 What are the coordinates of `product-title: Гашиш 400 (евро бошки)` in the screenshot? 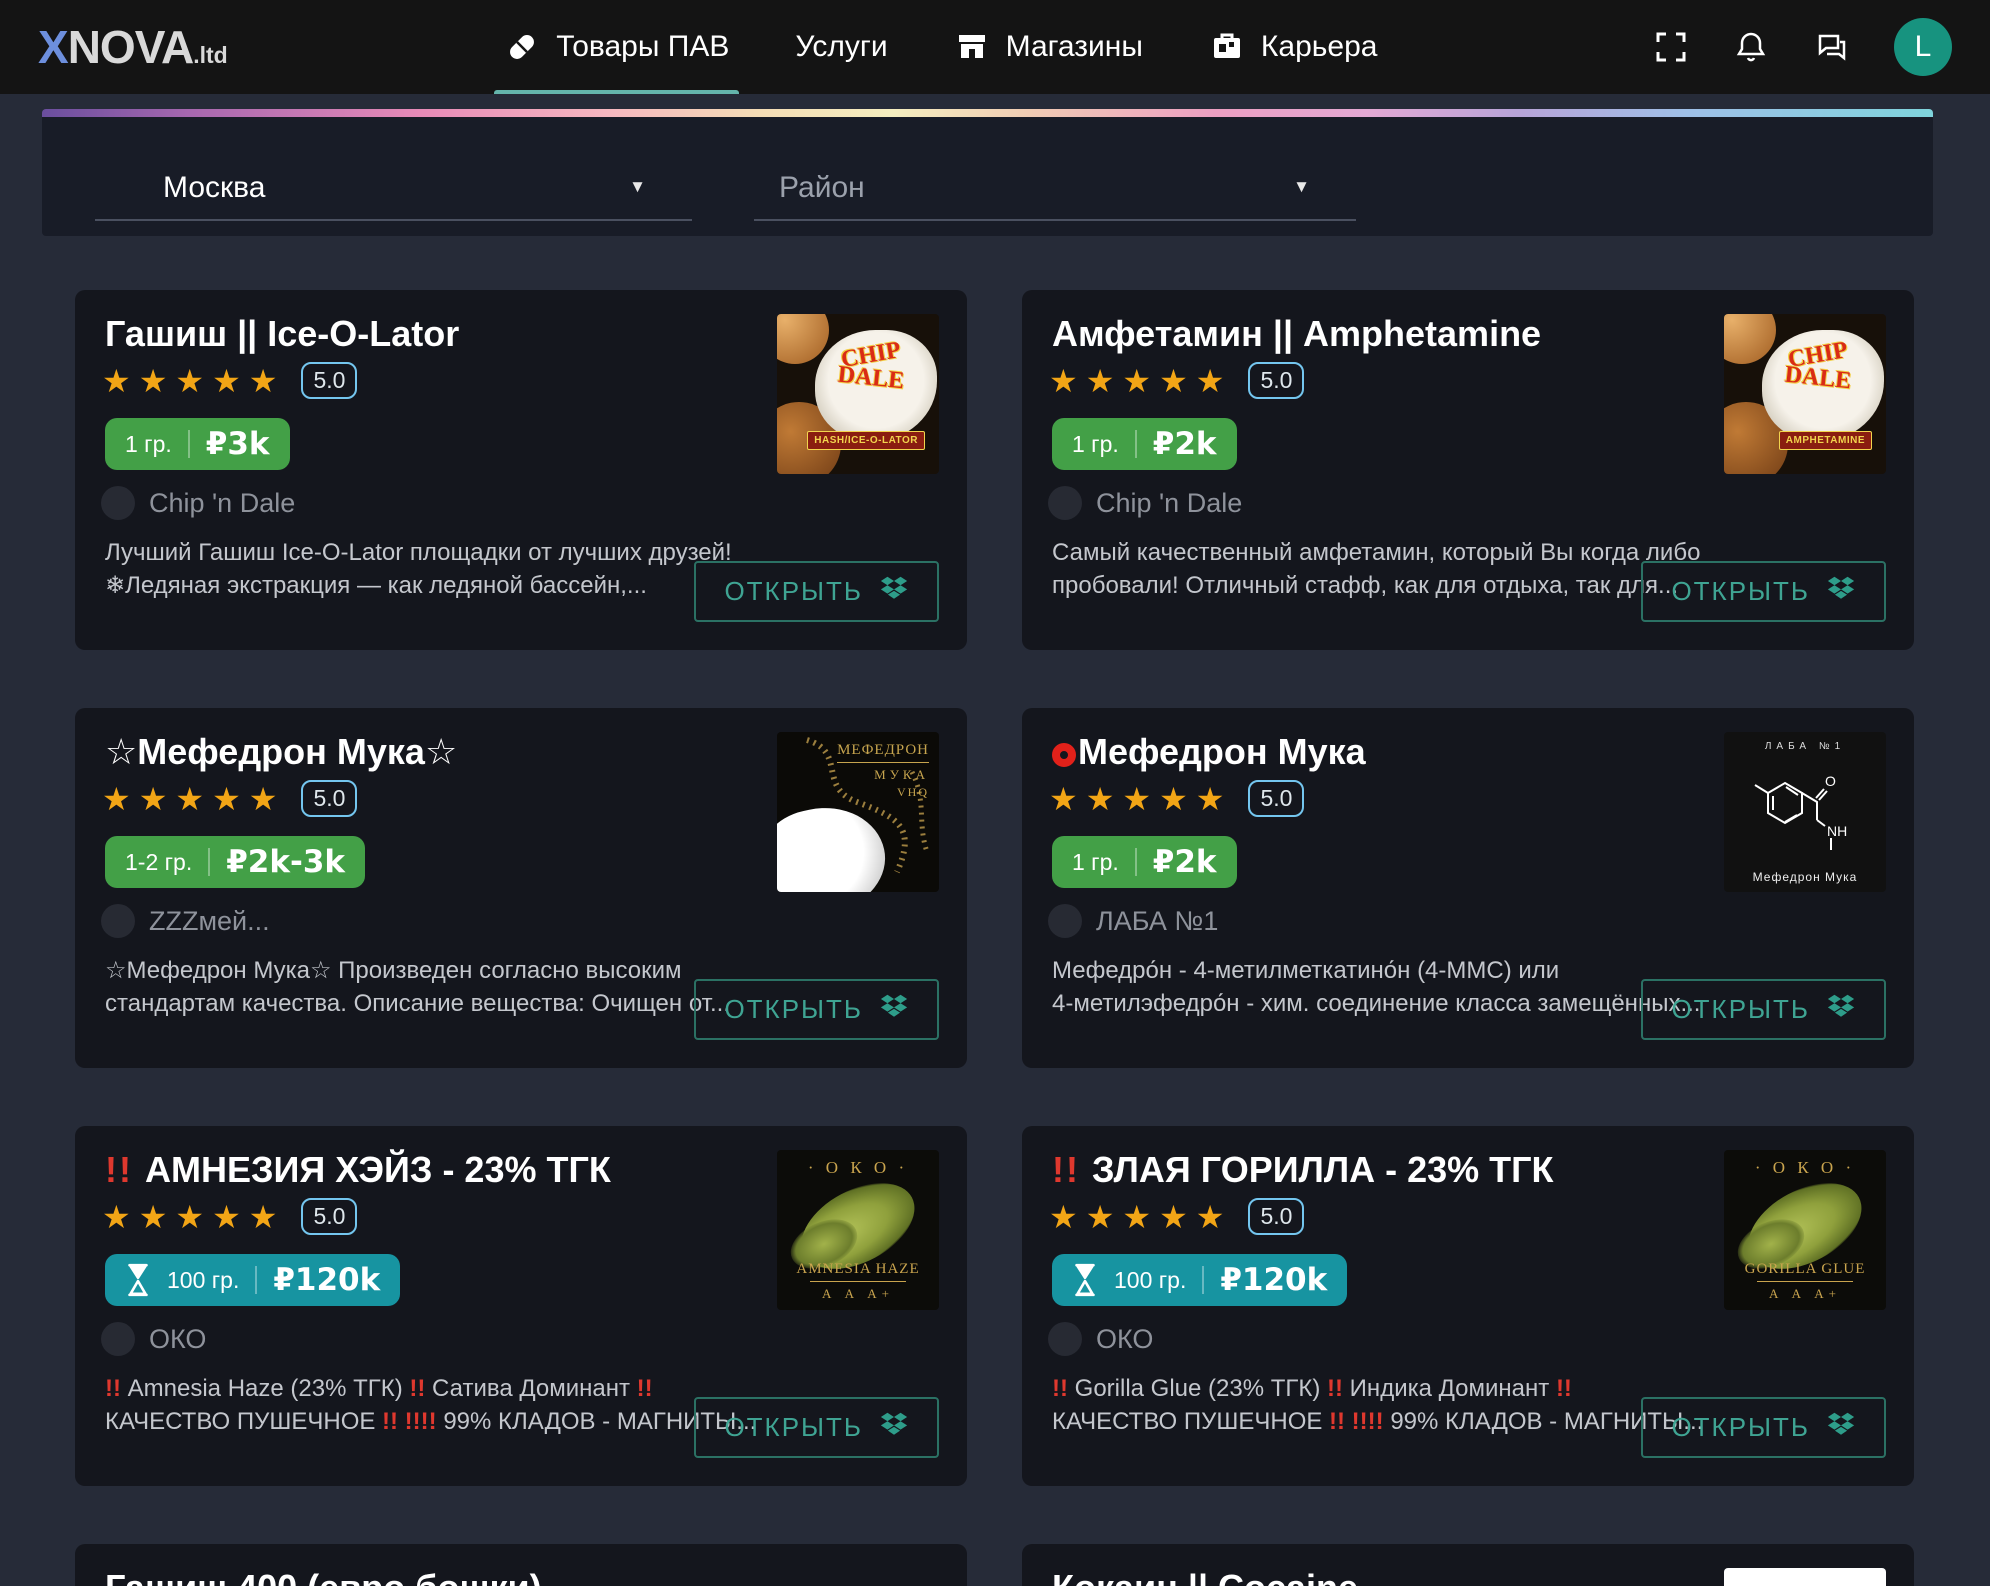 It's located at (323, 1576).